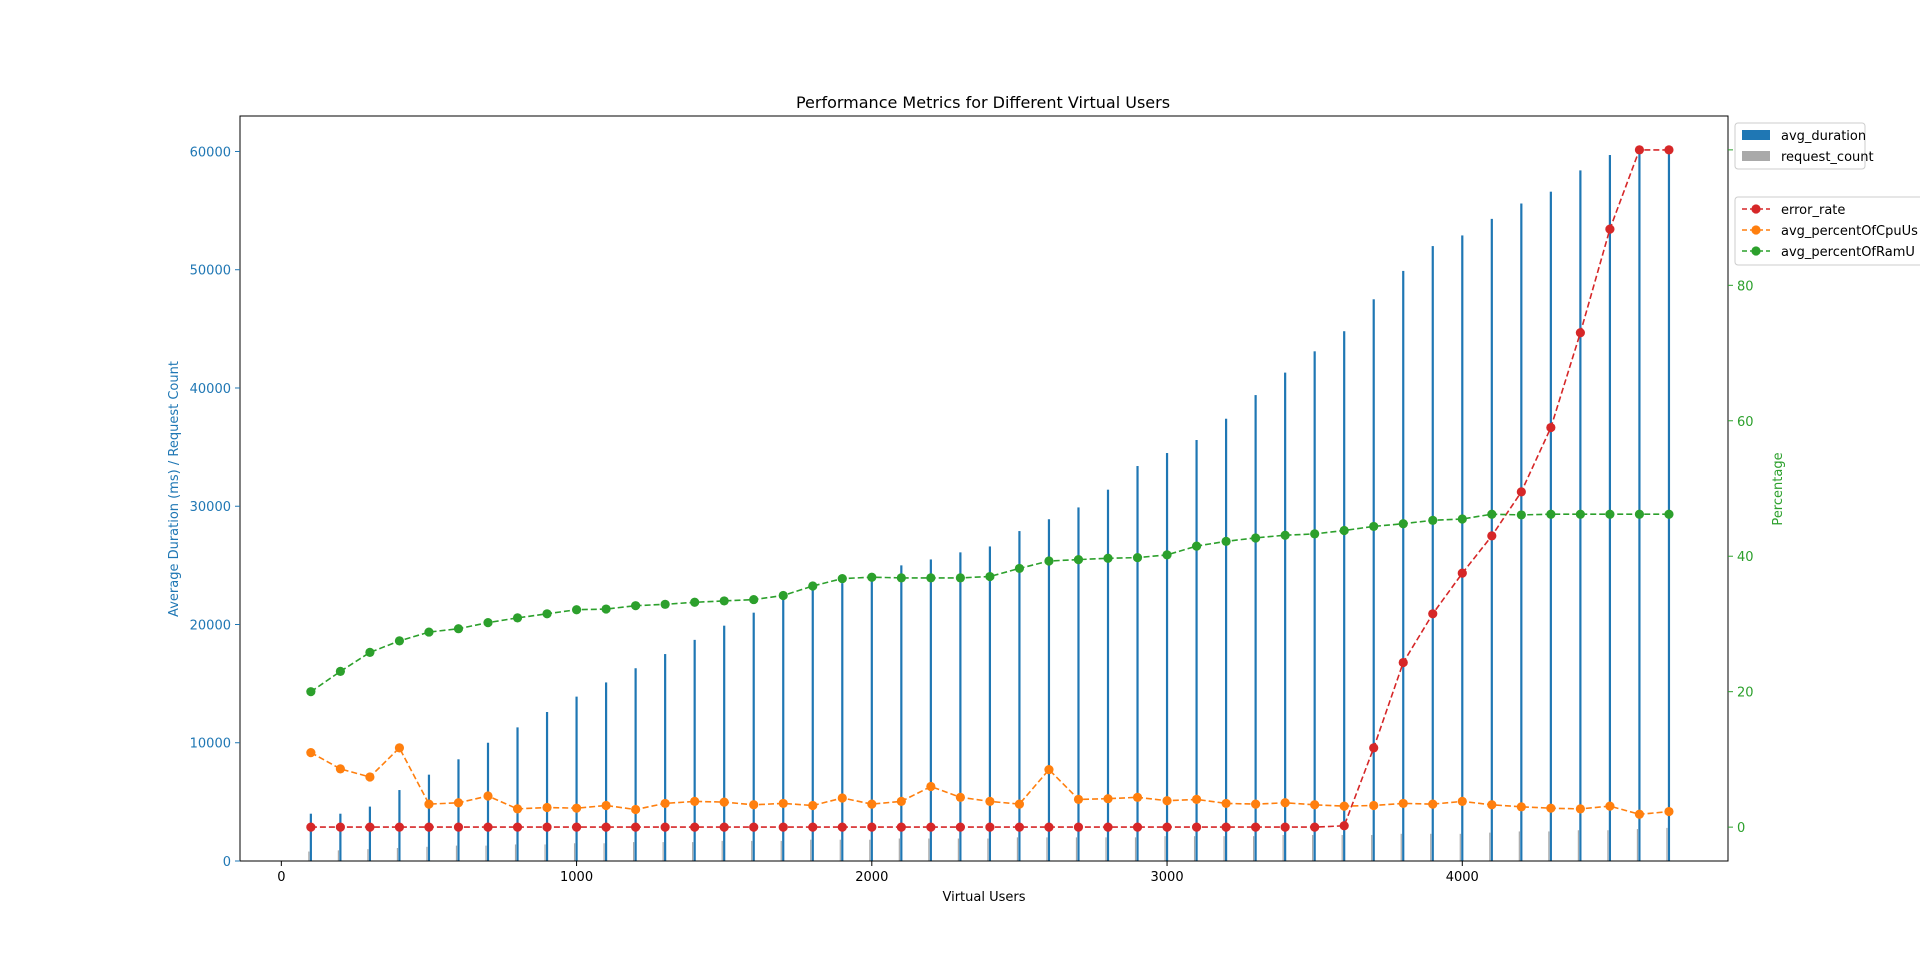 This screenshot has width=1920, height=967. What do you see at coordinates (227, 862) in the screenshot?
I see `y-left-tick-label: 0` at bounding box center [227, 862].